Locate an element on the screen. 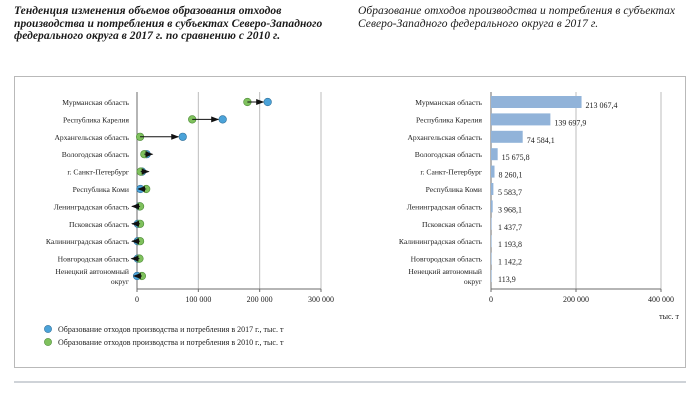  right-category-label: Вологодская область is located at coordinates (449, 154).